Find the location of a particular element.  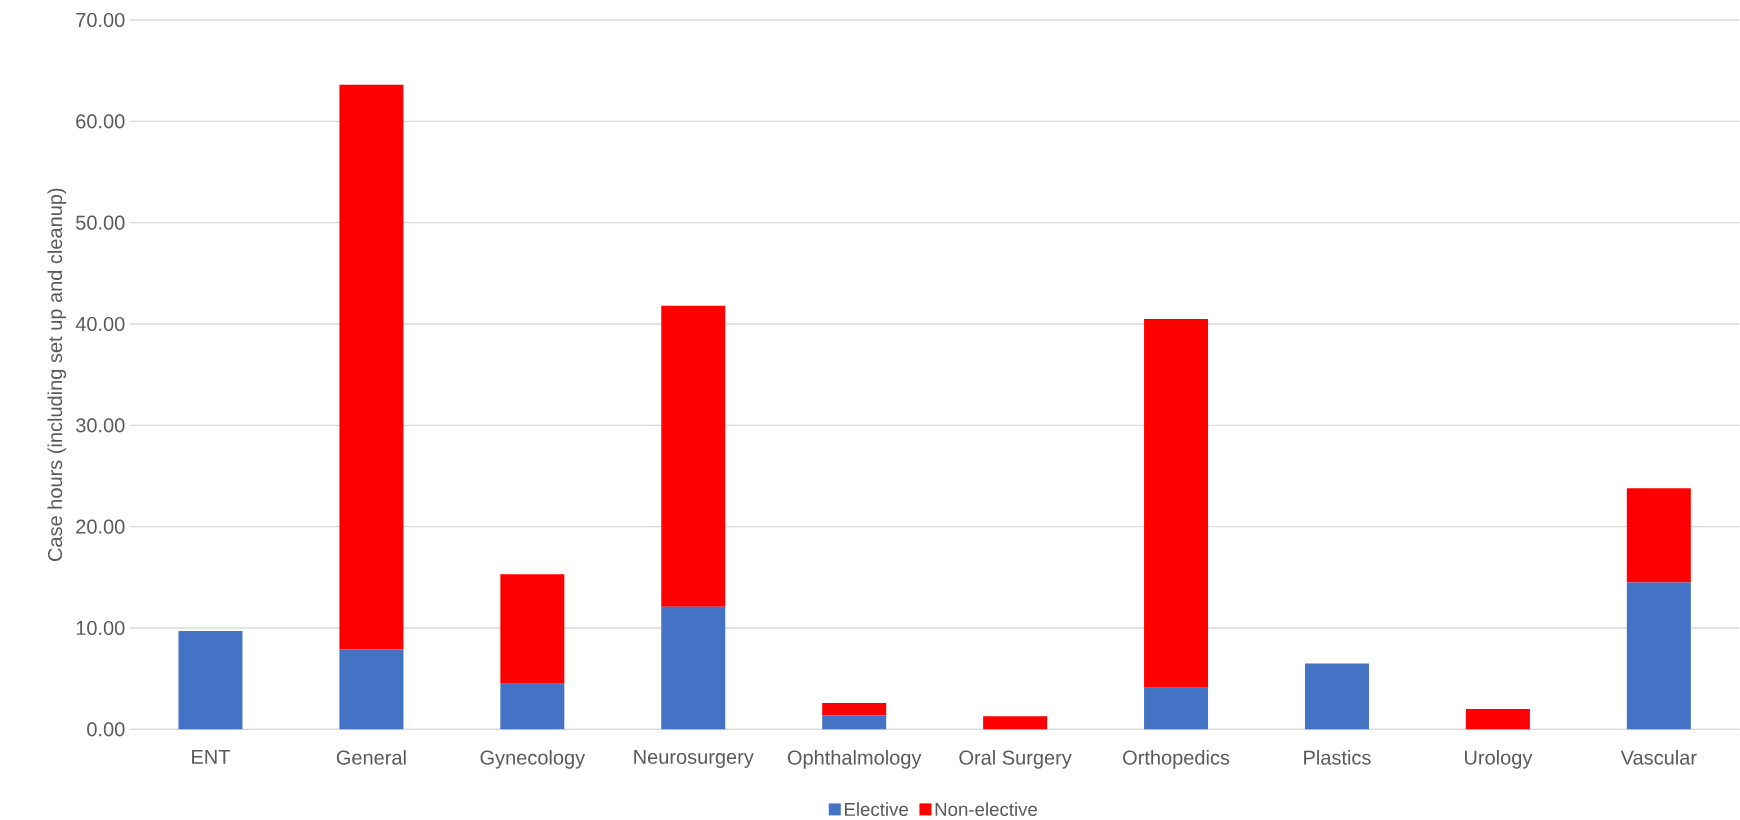

legend-label: Non-elective is located at coordinates (986, 809).